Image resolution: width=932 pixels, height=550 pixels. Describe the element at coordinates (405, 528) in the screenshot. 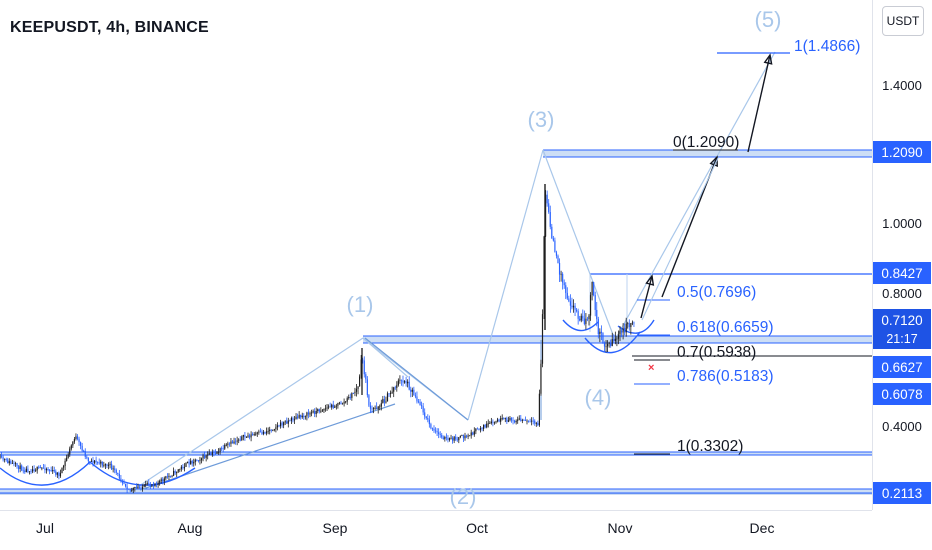

I see `time-axis: Jul Aug Sep Oct Nov Dec` at that location.